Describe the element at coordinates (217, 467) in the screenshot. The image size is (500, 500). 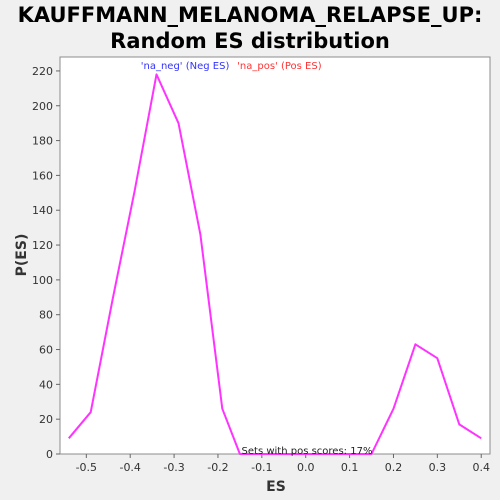
I see `x-tick-label: -0.2` at that location.